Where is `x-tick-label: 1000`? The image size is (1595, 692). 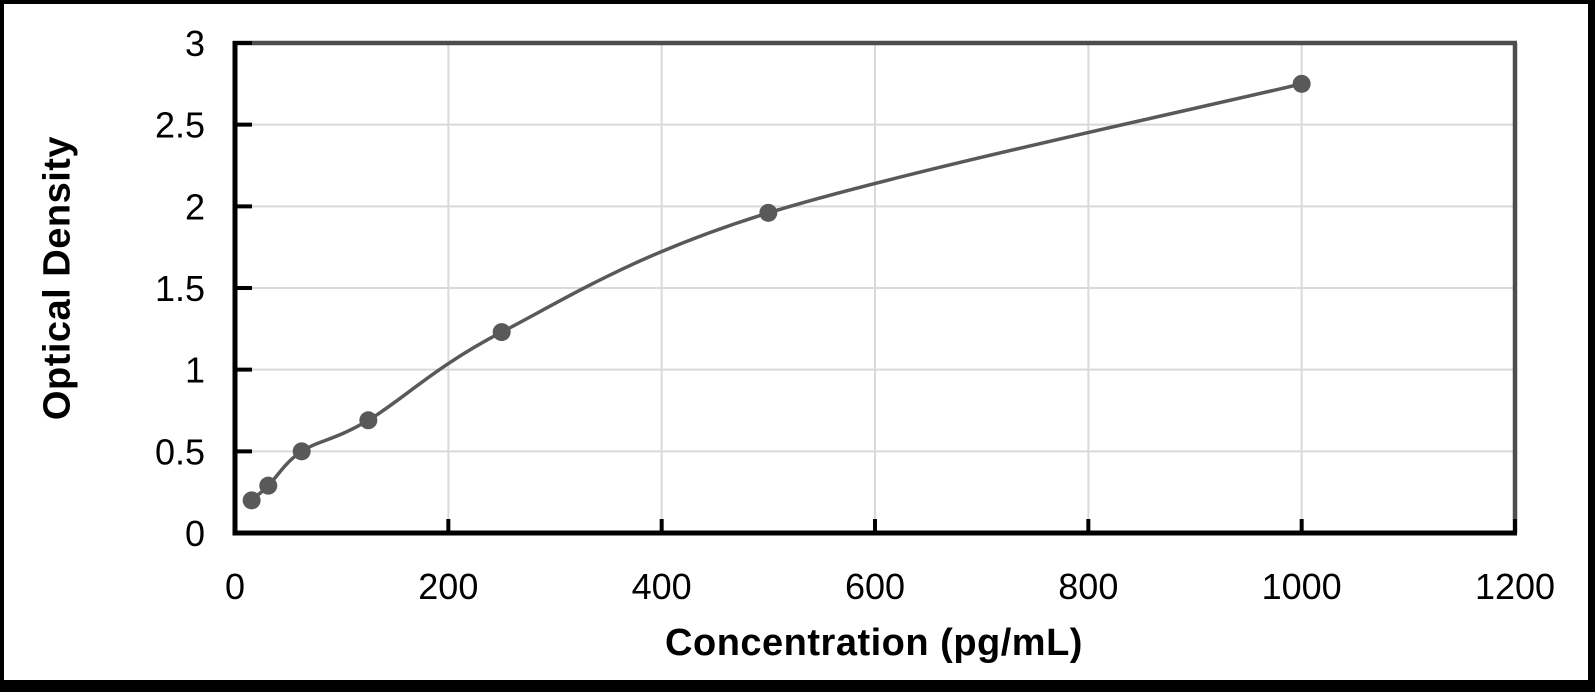 x-tick-label: 1000 is located at coordinates (1302, 586).